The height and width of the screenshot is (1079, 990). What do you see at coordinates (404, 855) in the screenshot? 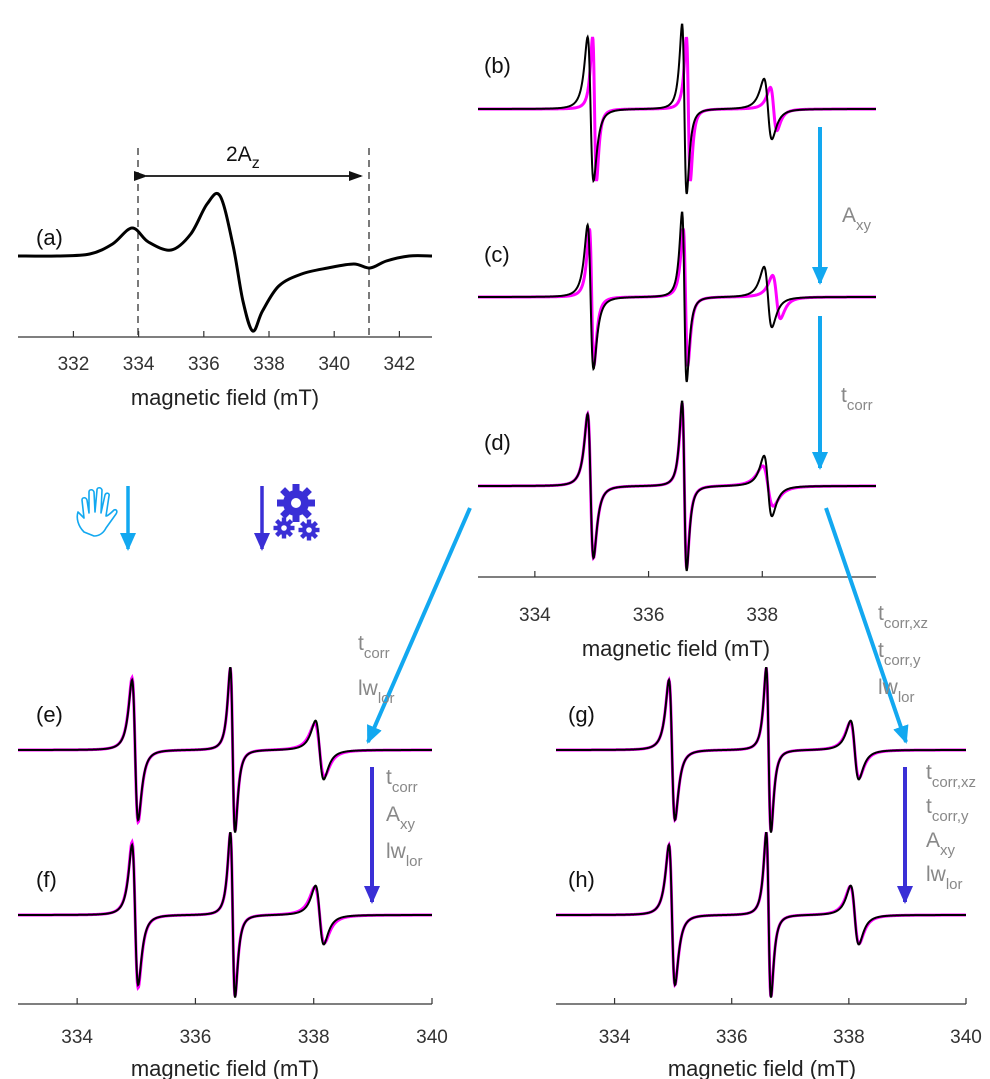
I see `step-label-e-to-f: lwlor` at bounding box center [404, 855].